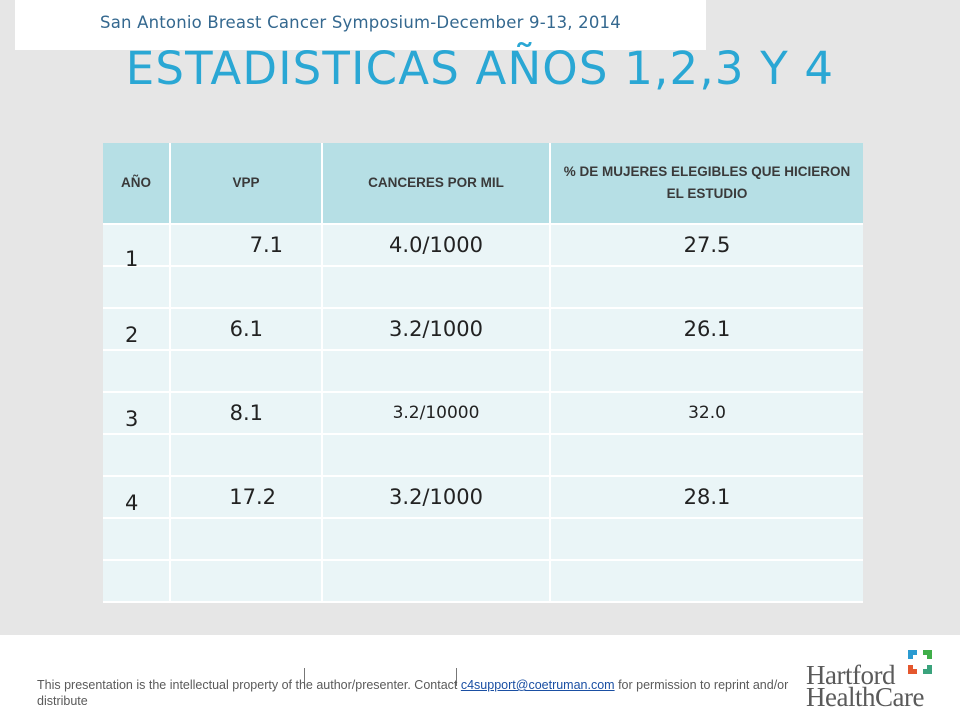 The image size is (960, 720). I want to click on table-row: 2 6.1 3.2/1000 26.1, so click(483, 329).